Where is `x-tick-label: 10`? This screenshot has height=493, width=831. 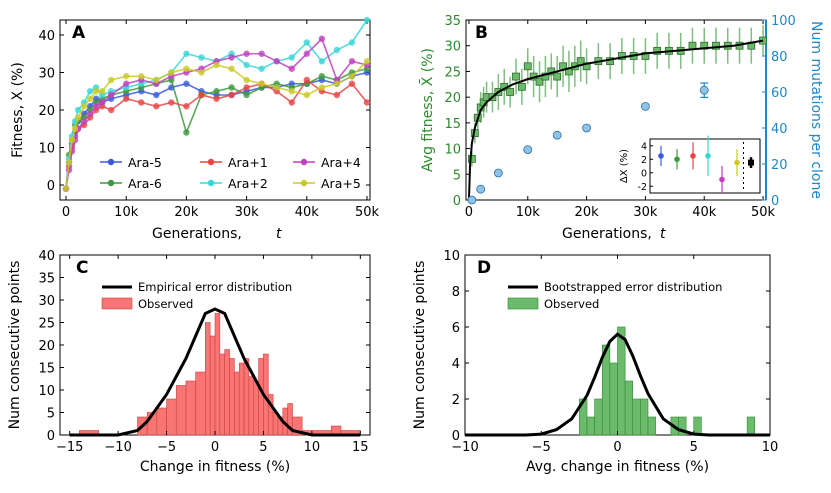 x-tick-label: 10 is located at coordinates (312, 447).